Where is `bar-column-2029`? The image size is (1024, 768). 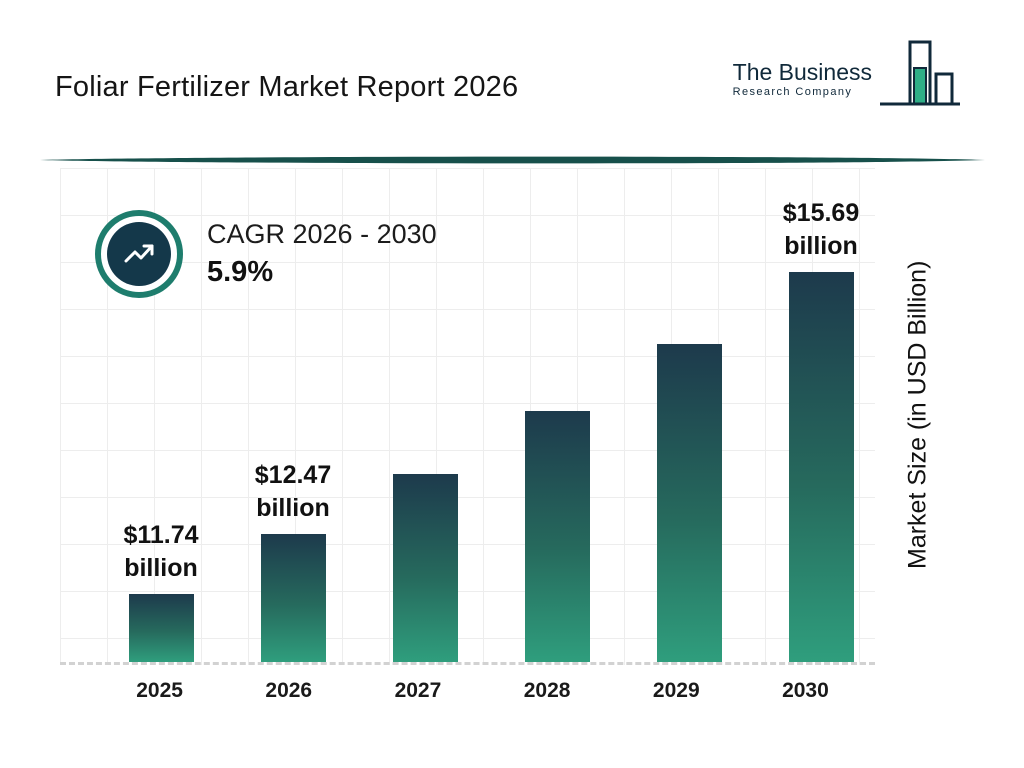 bar-column-2029 is located at coordinates (689, 498).